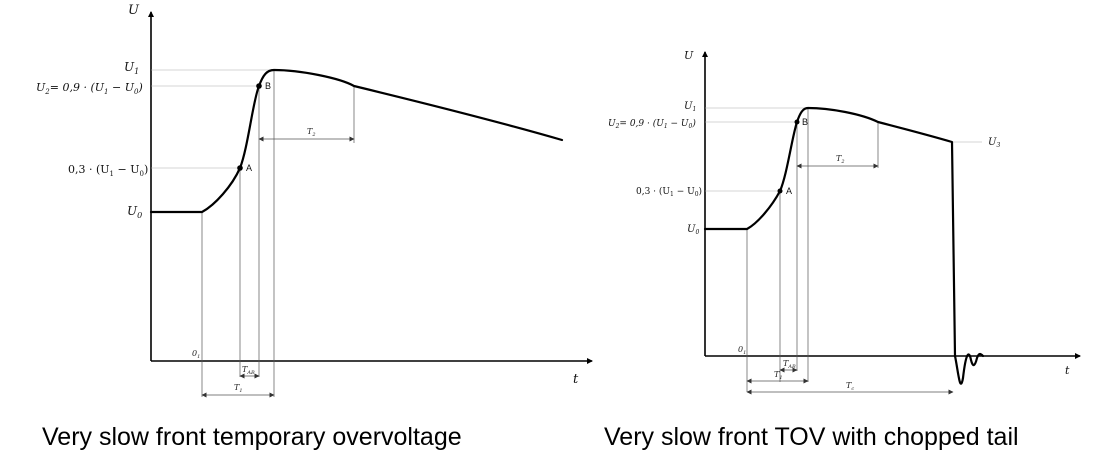 Image resolution: width=1100 pixels, height=464 pixels. Describe the element at coordinates (789, 364) in the screenshot. I see `right-tab-label: TAB` at that location.